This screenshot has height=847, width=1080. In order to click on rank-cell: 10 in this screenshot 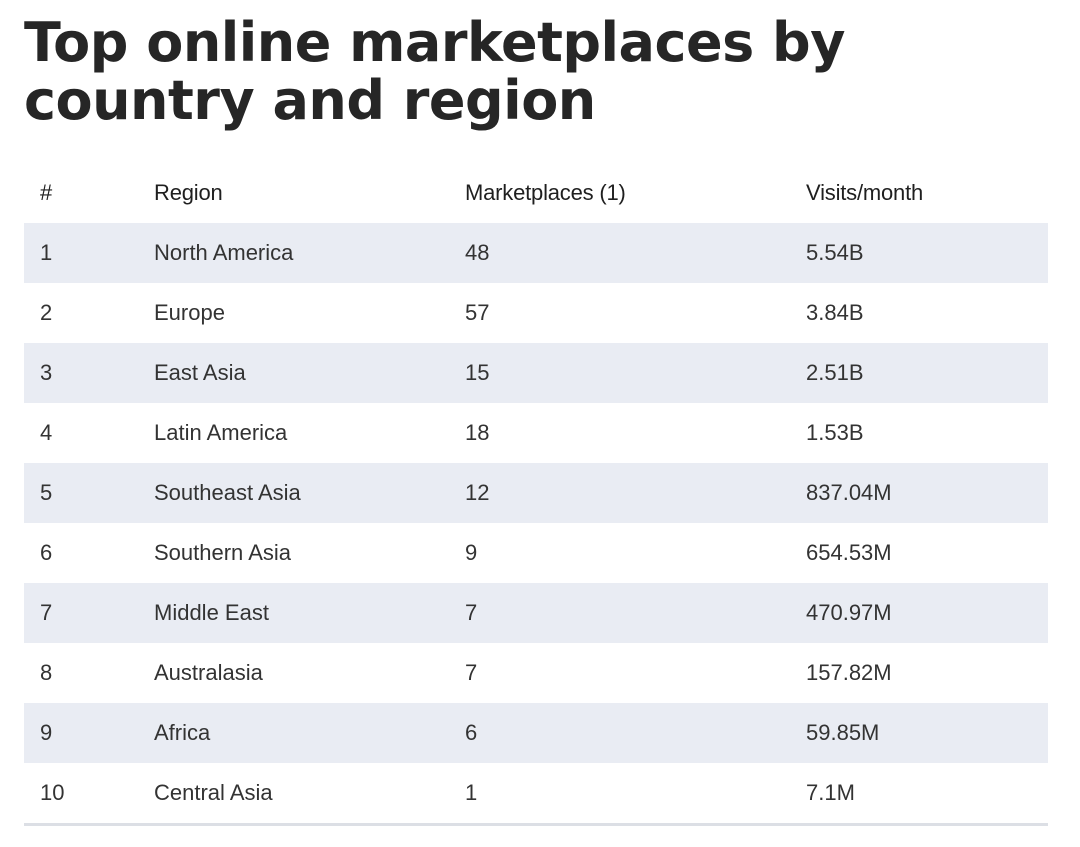, I will do `click(81, 794)`.